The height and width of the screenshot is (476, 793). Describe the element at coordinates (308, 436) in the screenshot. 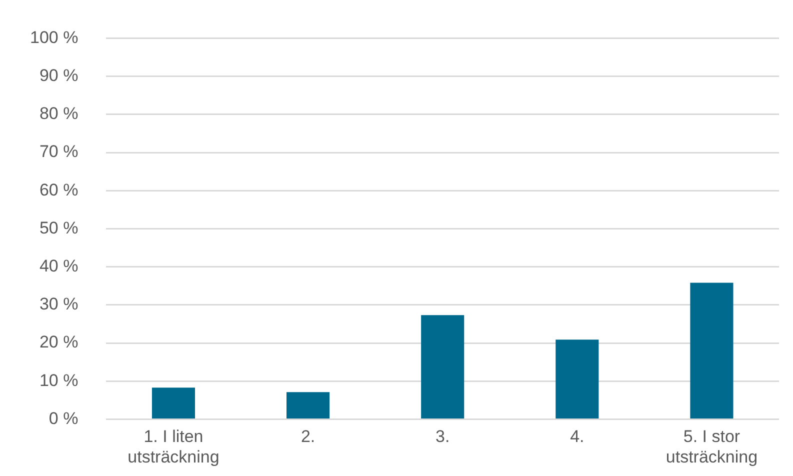

I see `x-tick-label: 2.` at that location.